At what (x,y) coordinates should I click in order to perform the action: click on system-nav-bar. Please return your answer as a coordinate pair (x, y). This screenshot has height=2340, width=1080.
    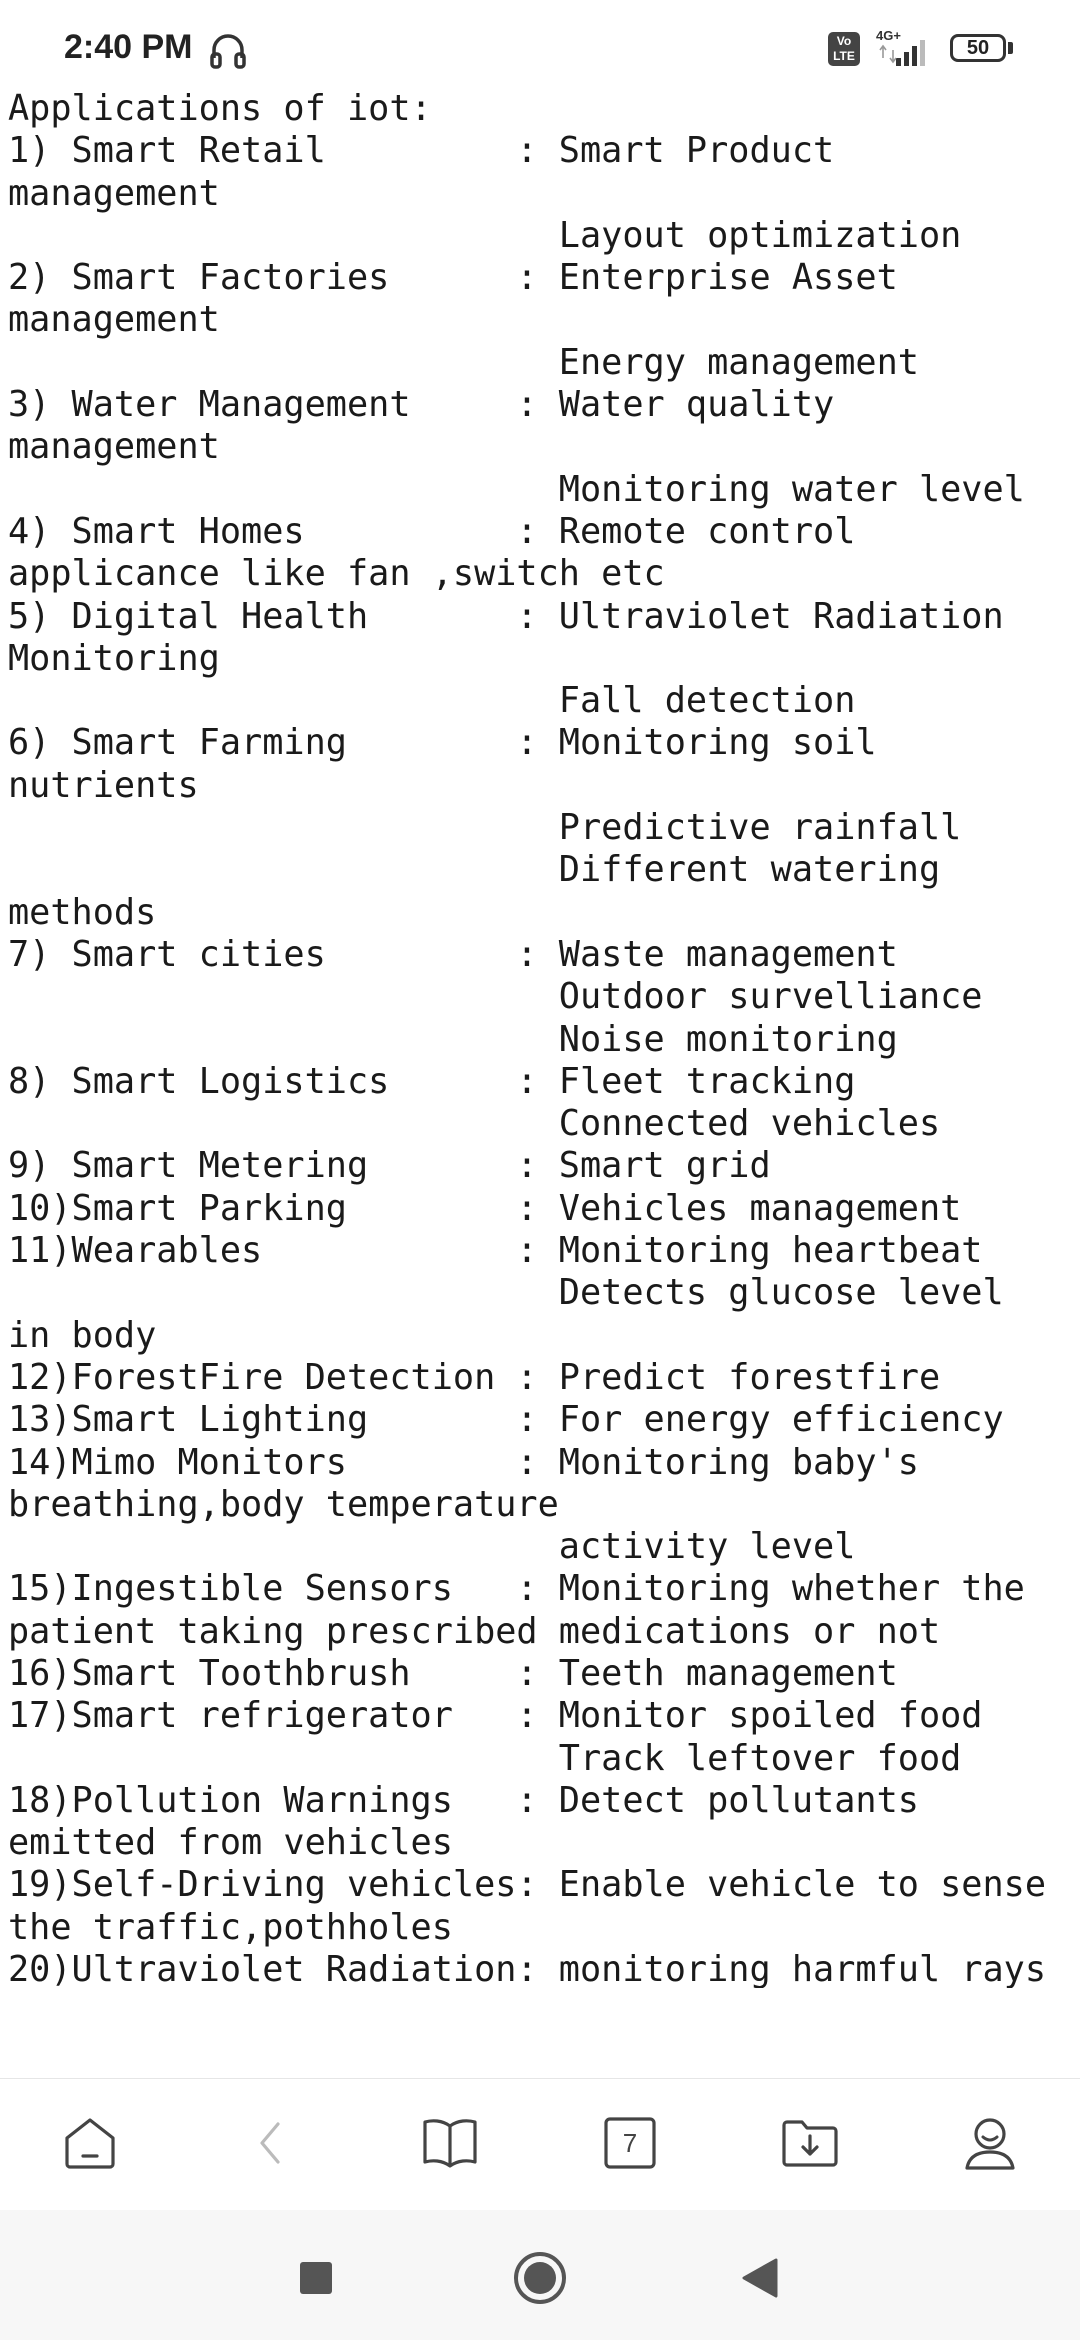
    Looking at the image, I should click on (540, 2275).